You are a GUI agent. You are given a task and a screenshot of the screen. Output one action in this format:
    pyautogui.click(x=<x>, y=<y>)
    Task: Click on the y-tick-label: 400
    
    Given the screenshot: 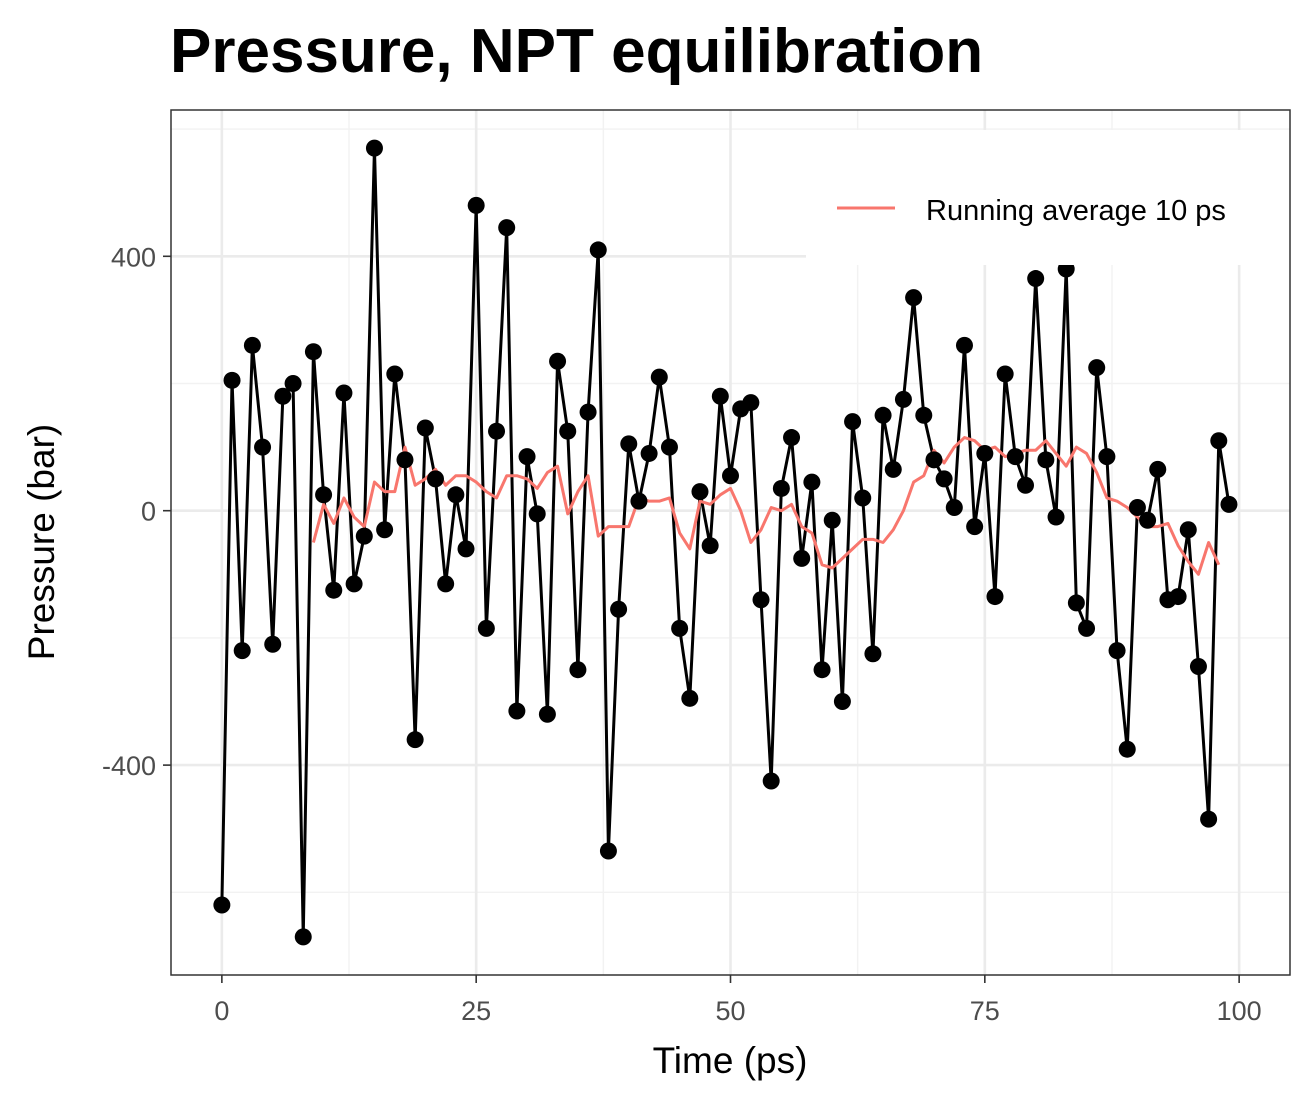 What is the action you would take?
    pyautogui.click(x=133, y=257)
    